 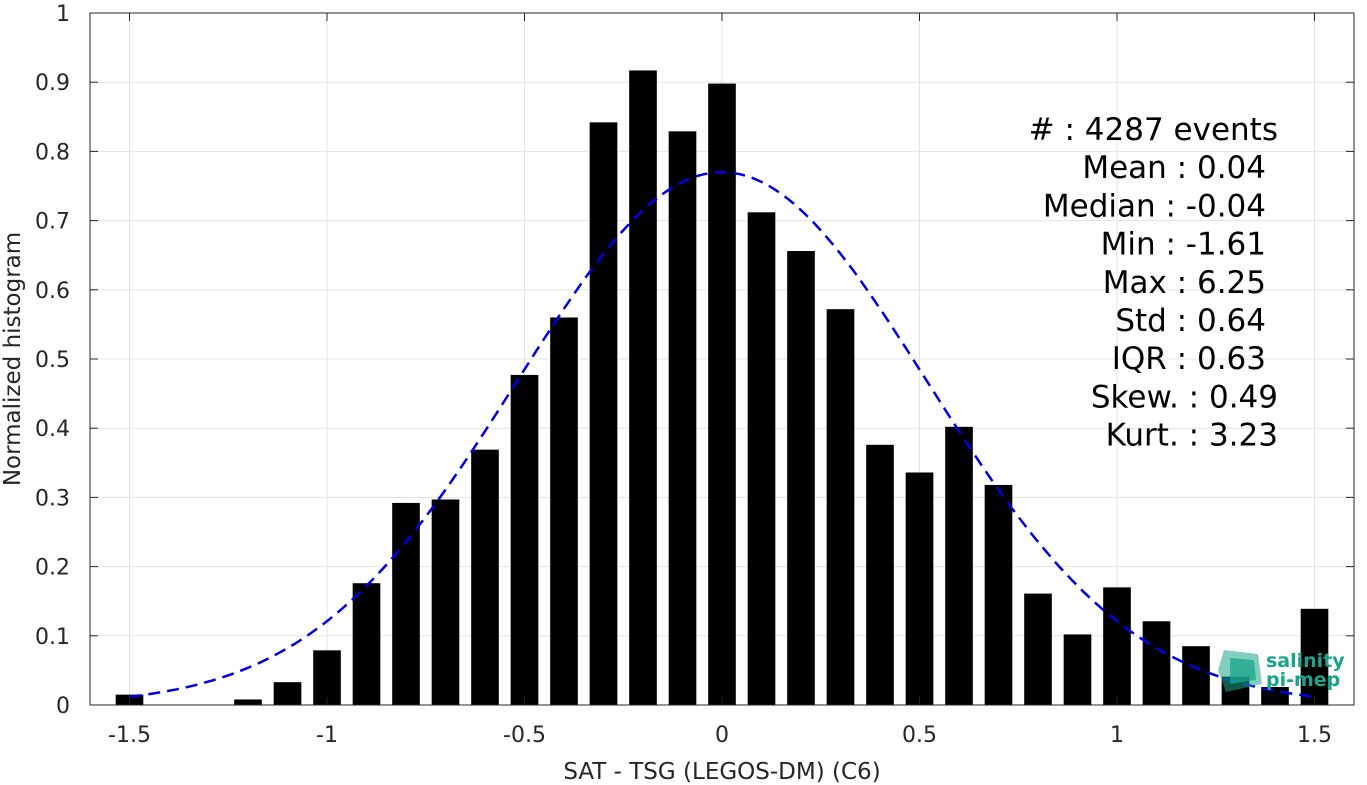 What do you see at coordinates (1190, 321) in the screenshot?
I see `stat-line: Std : 0.64` at bounding box center [1190, 321].